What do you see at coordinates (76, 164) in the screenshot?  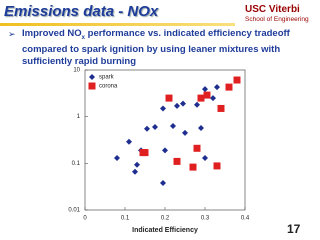 I see `y-tick-label: 0.1` at bounding box center [76, 164].